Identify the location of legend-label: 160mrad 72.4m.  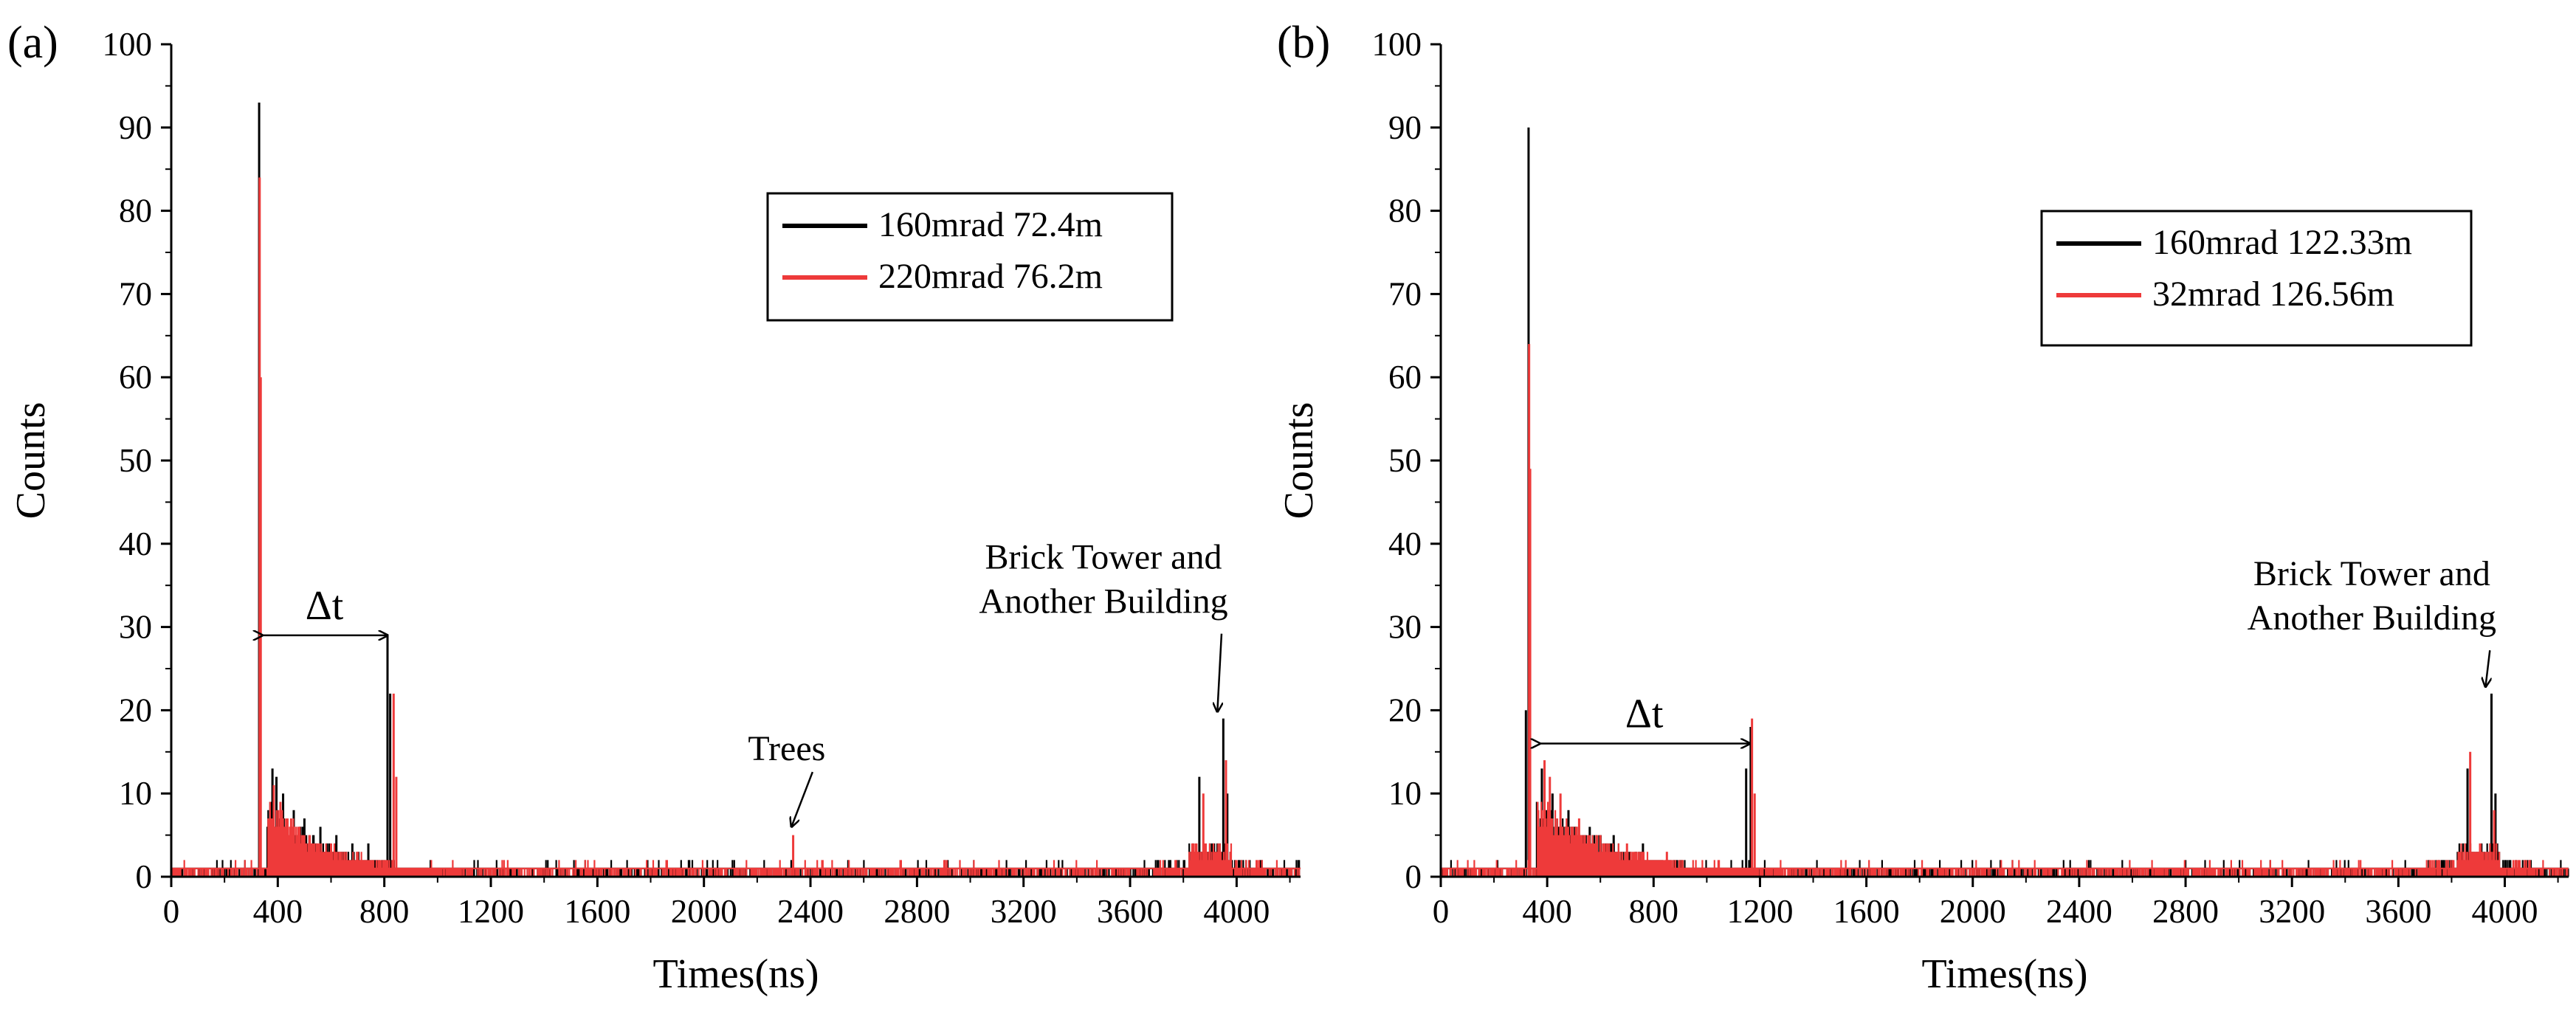
(990, 225).